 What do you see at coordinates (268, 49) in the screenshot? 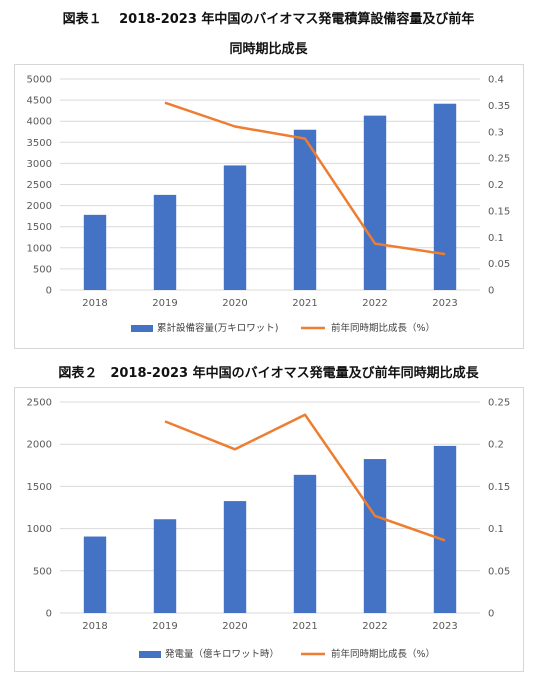
I see `figure1-title-line2: 同時期比成長` at bounding box center [268, 49].